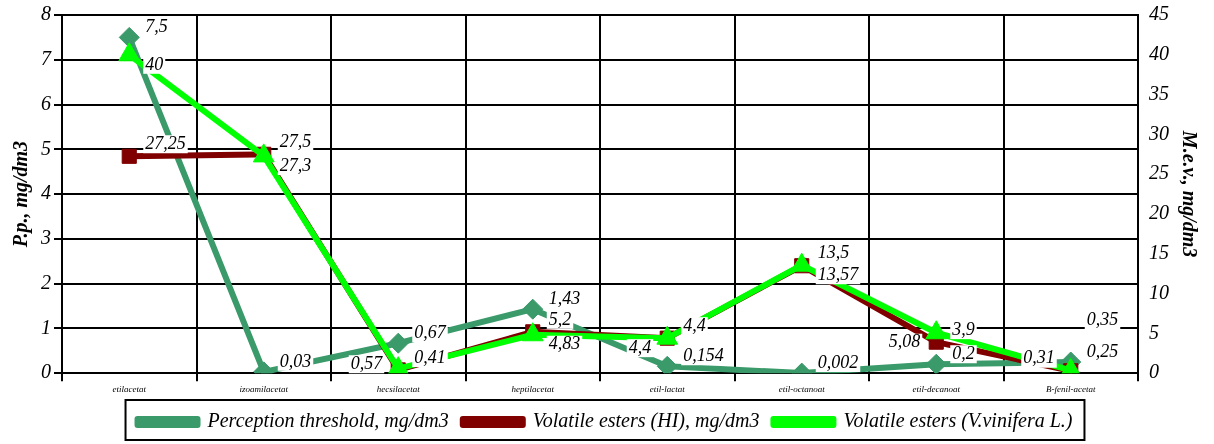 The width and height of the screenshot is (1214, 444). Describe the element at coordinates (1039, 357) in the screenshot. I see `data-label: 0,31` at that location.